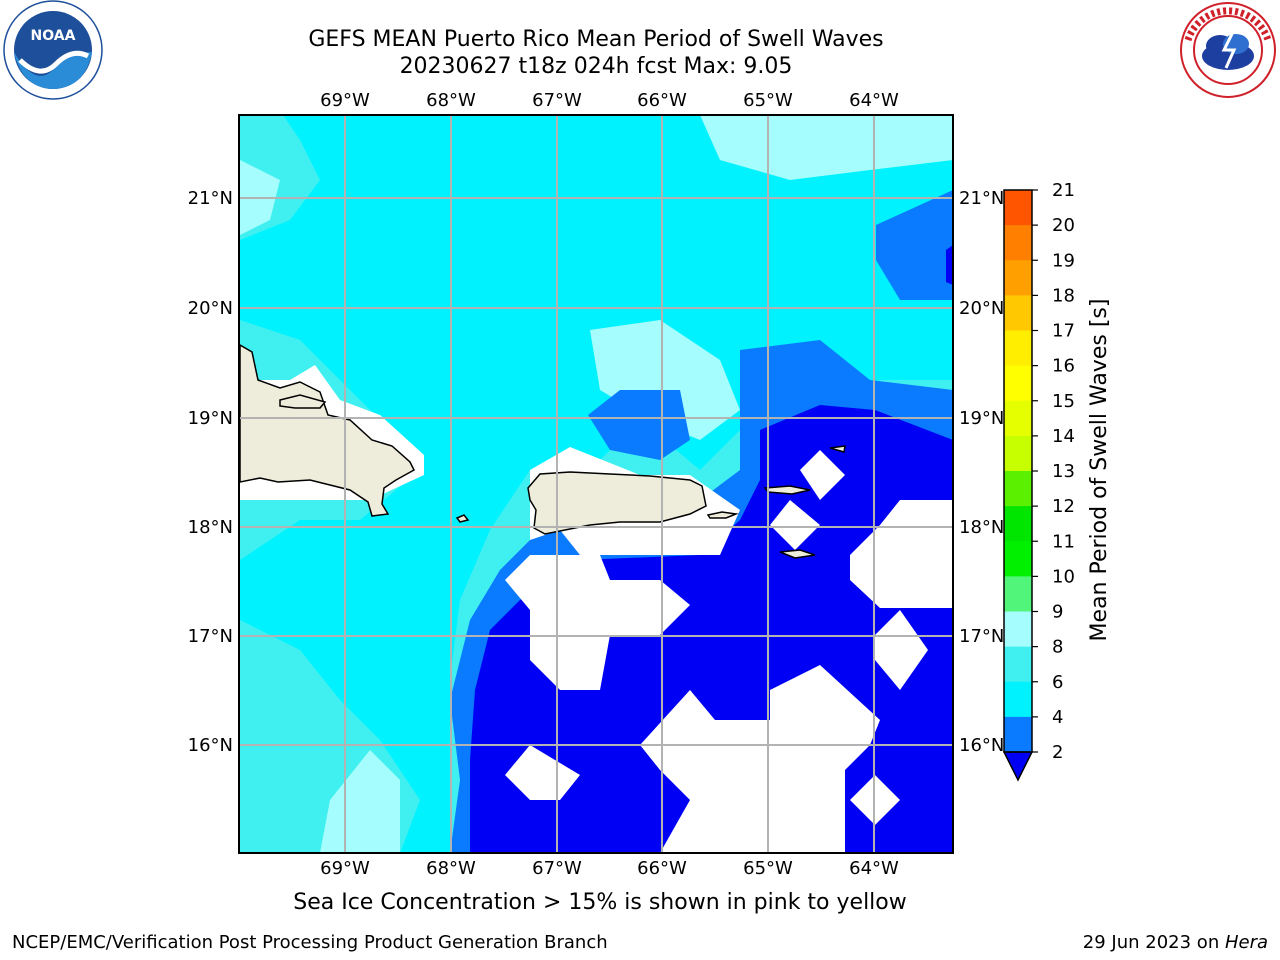 This screenshot has width=1280, height=960. What do you see at coordinates (1063, 190) in the screenshot?
I see `colorbar-tick-label: 21` at bounding box center [1063, 190].